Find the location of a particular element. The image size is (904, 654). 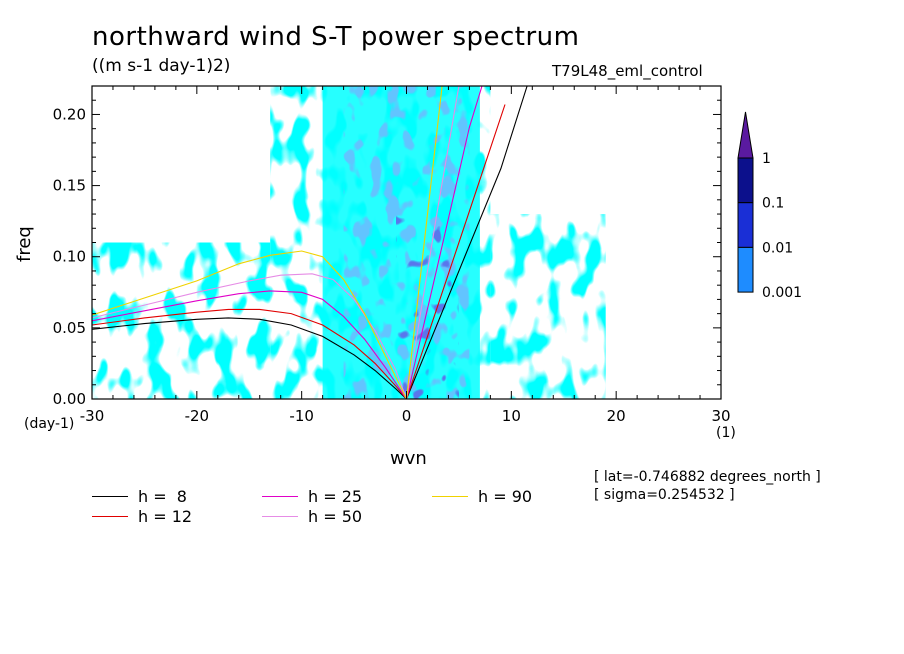

colorbar: 0.001 0.01 0.1 1 is located at coordinates (769, 206).